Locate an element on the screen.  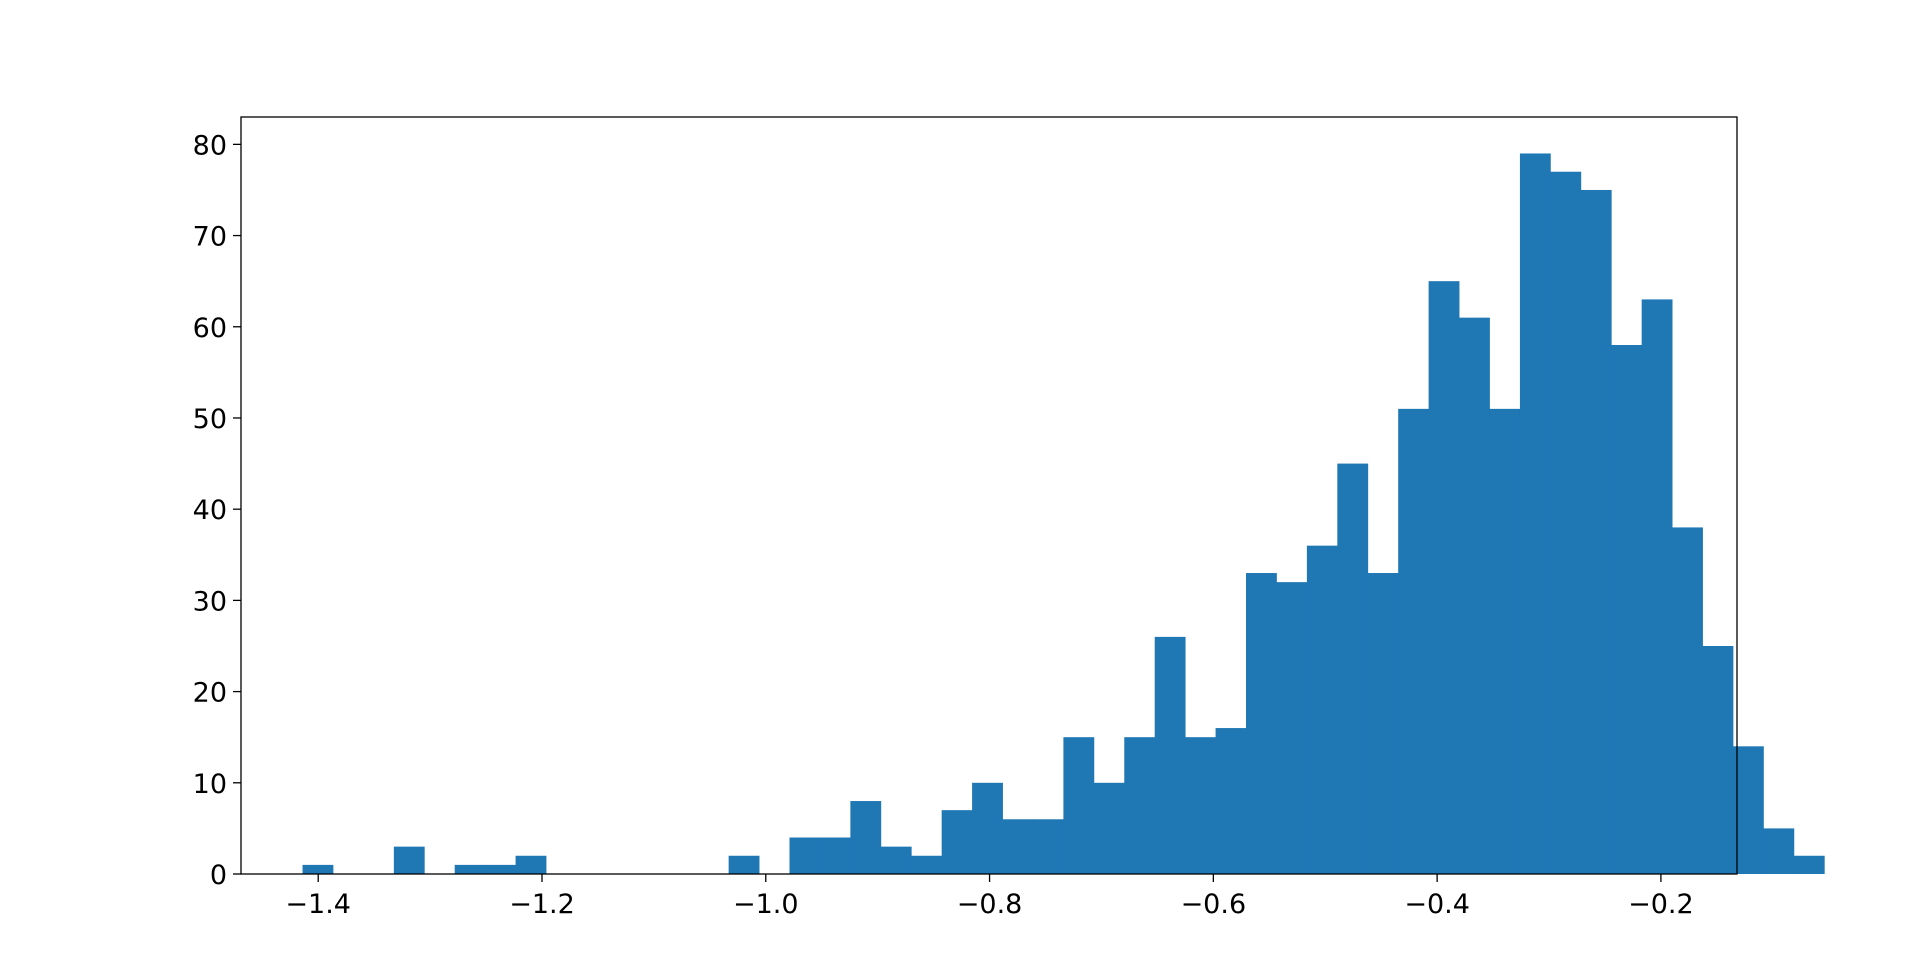
x-tick-label: −0.2 is located at coordinates (1661, 904).